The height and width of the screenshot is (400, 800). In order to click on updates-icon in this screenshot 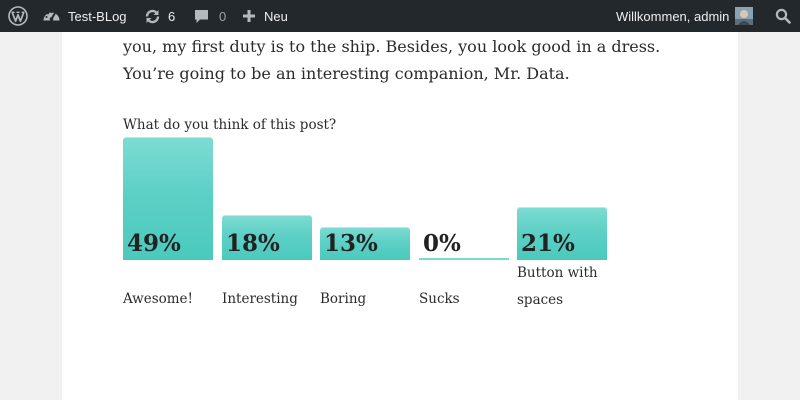, I will do `click(152, 16)`.